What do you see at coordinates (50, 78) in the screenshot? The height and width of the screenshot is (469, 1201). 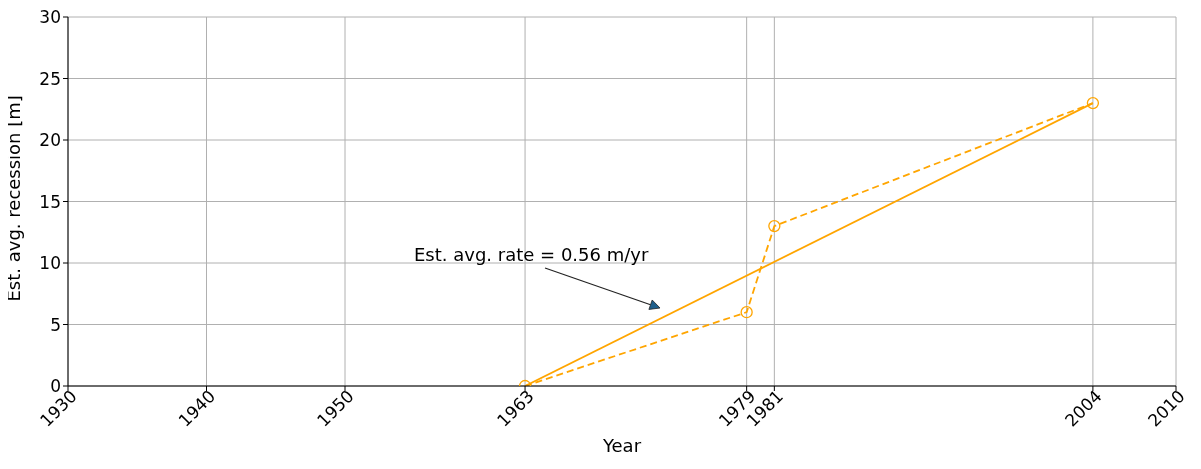 I see `y-tick-label: 25` at bounding box center [50, 78].